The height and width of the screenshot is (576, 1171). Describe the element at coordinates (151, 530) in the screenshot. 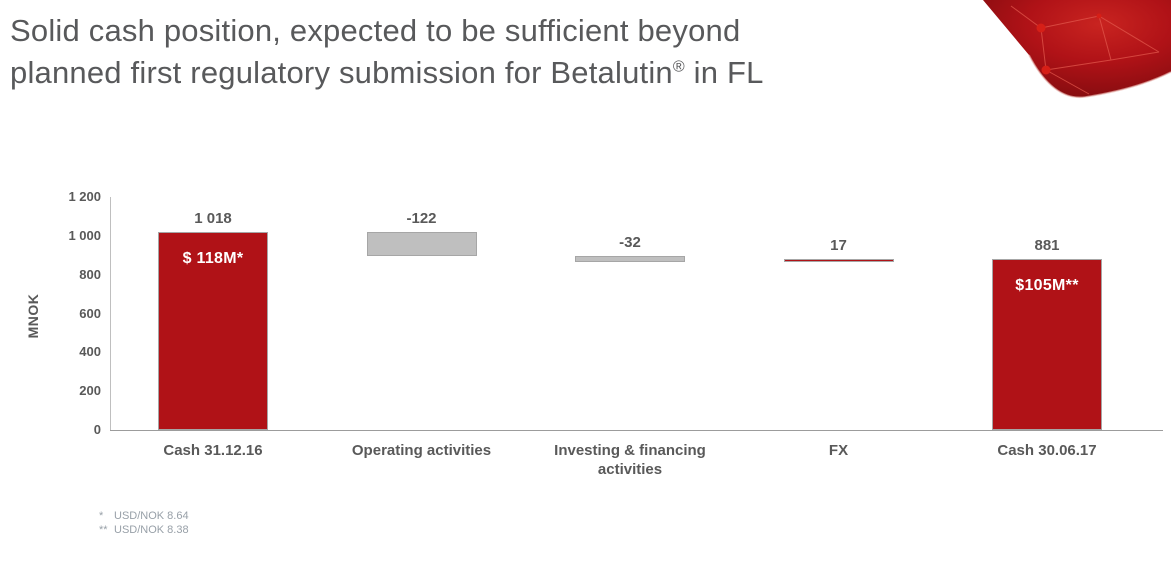

I see `footnote-2-text: USD/NOK 8.38` at that location.